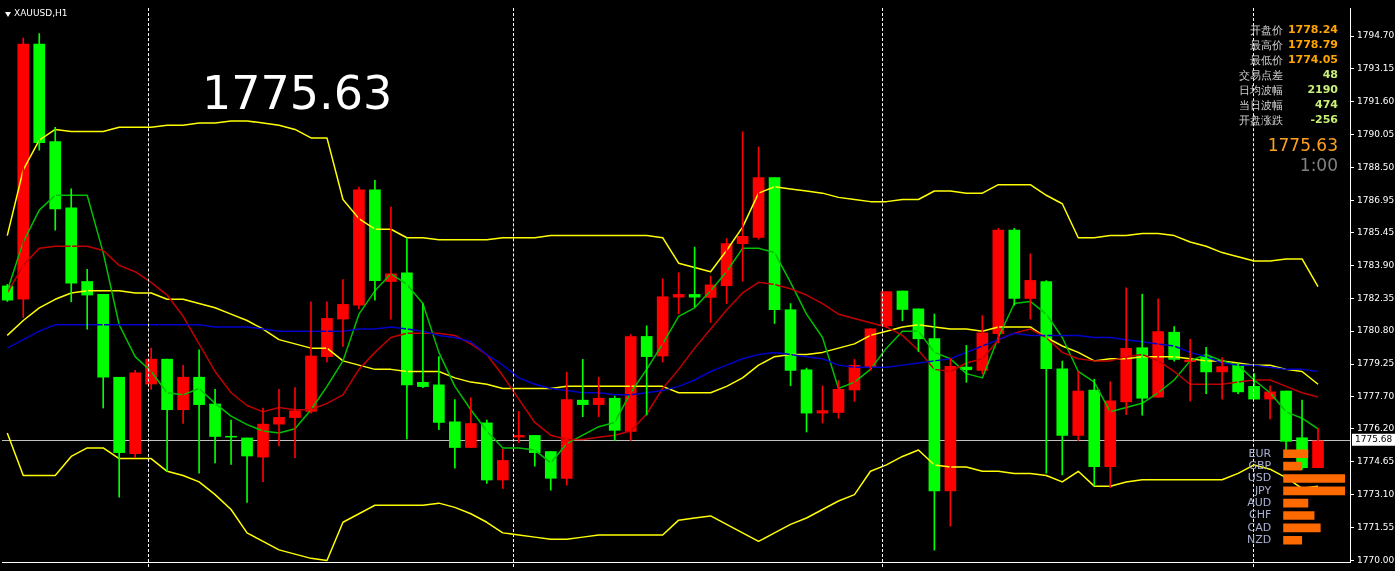 The height and width of the screenshot is (571, 1395). What do you see at coordinates (1261, 105) in the screenshot?
I see `annotation: 当日波幅` at bounding box center [1261, 105].